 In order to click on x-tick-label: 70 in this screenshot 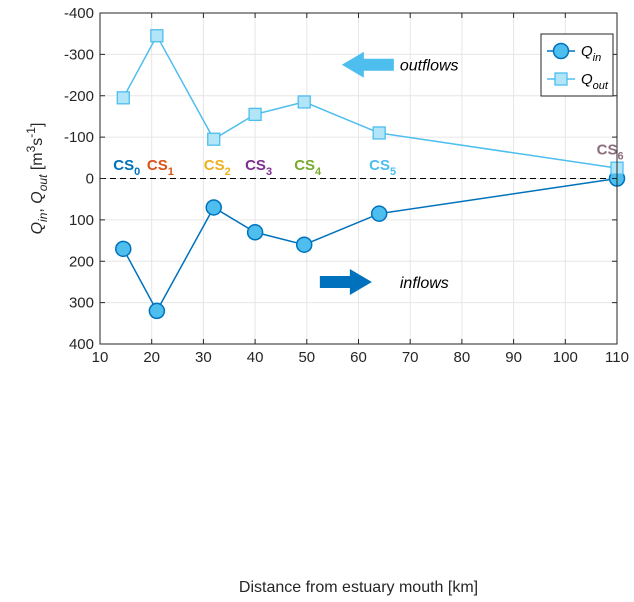, I will do `click(410, 357)`.